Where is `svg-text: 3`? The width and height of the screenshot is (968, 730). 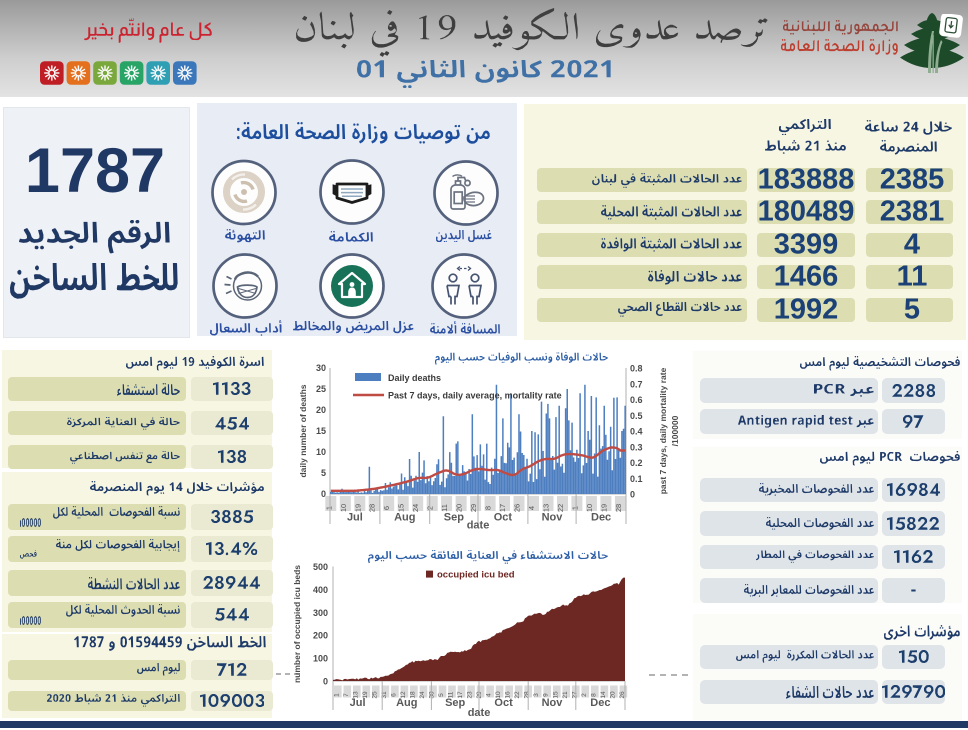
svg-text: 3 is located at coordinates (536, 695).